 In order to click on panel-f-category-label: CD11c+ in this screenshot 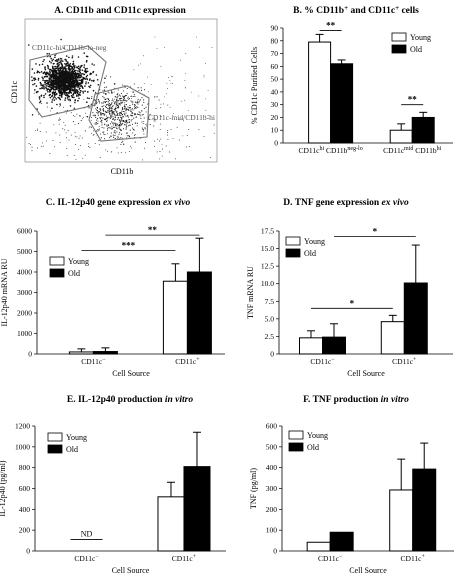, I will do `click(413, 558)`.